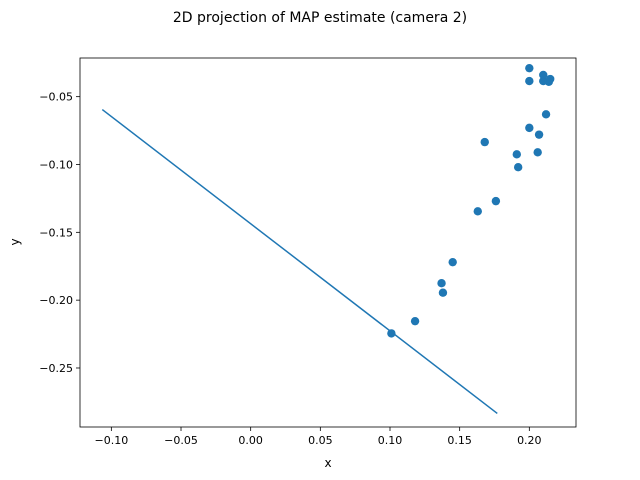 Image resolution: width=640 pixels, height=480 pixels. I want to click on chart-title: 2D projection of MAP estimate (camera 2), so click(320, 18).